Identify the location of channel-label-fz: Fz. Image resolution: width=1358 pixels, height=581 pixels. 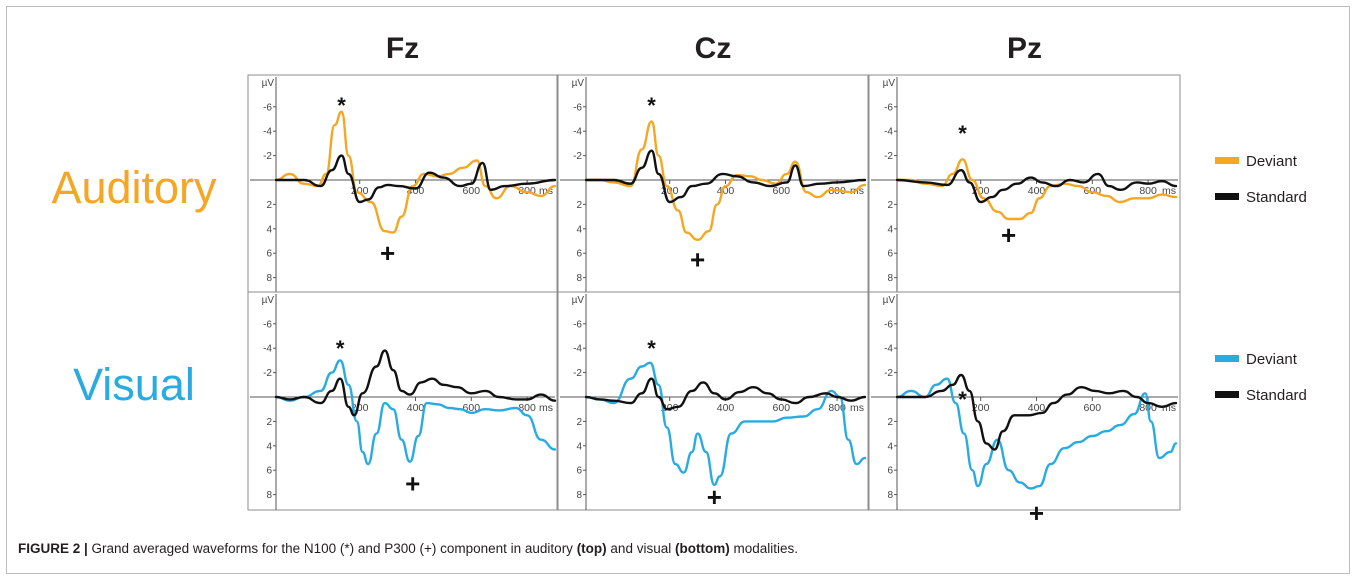
(402, 48).